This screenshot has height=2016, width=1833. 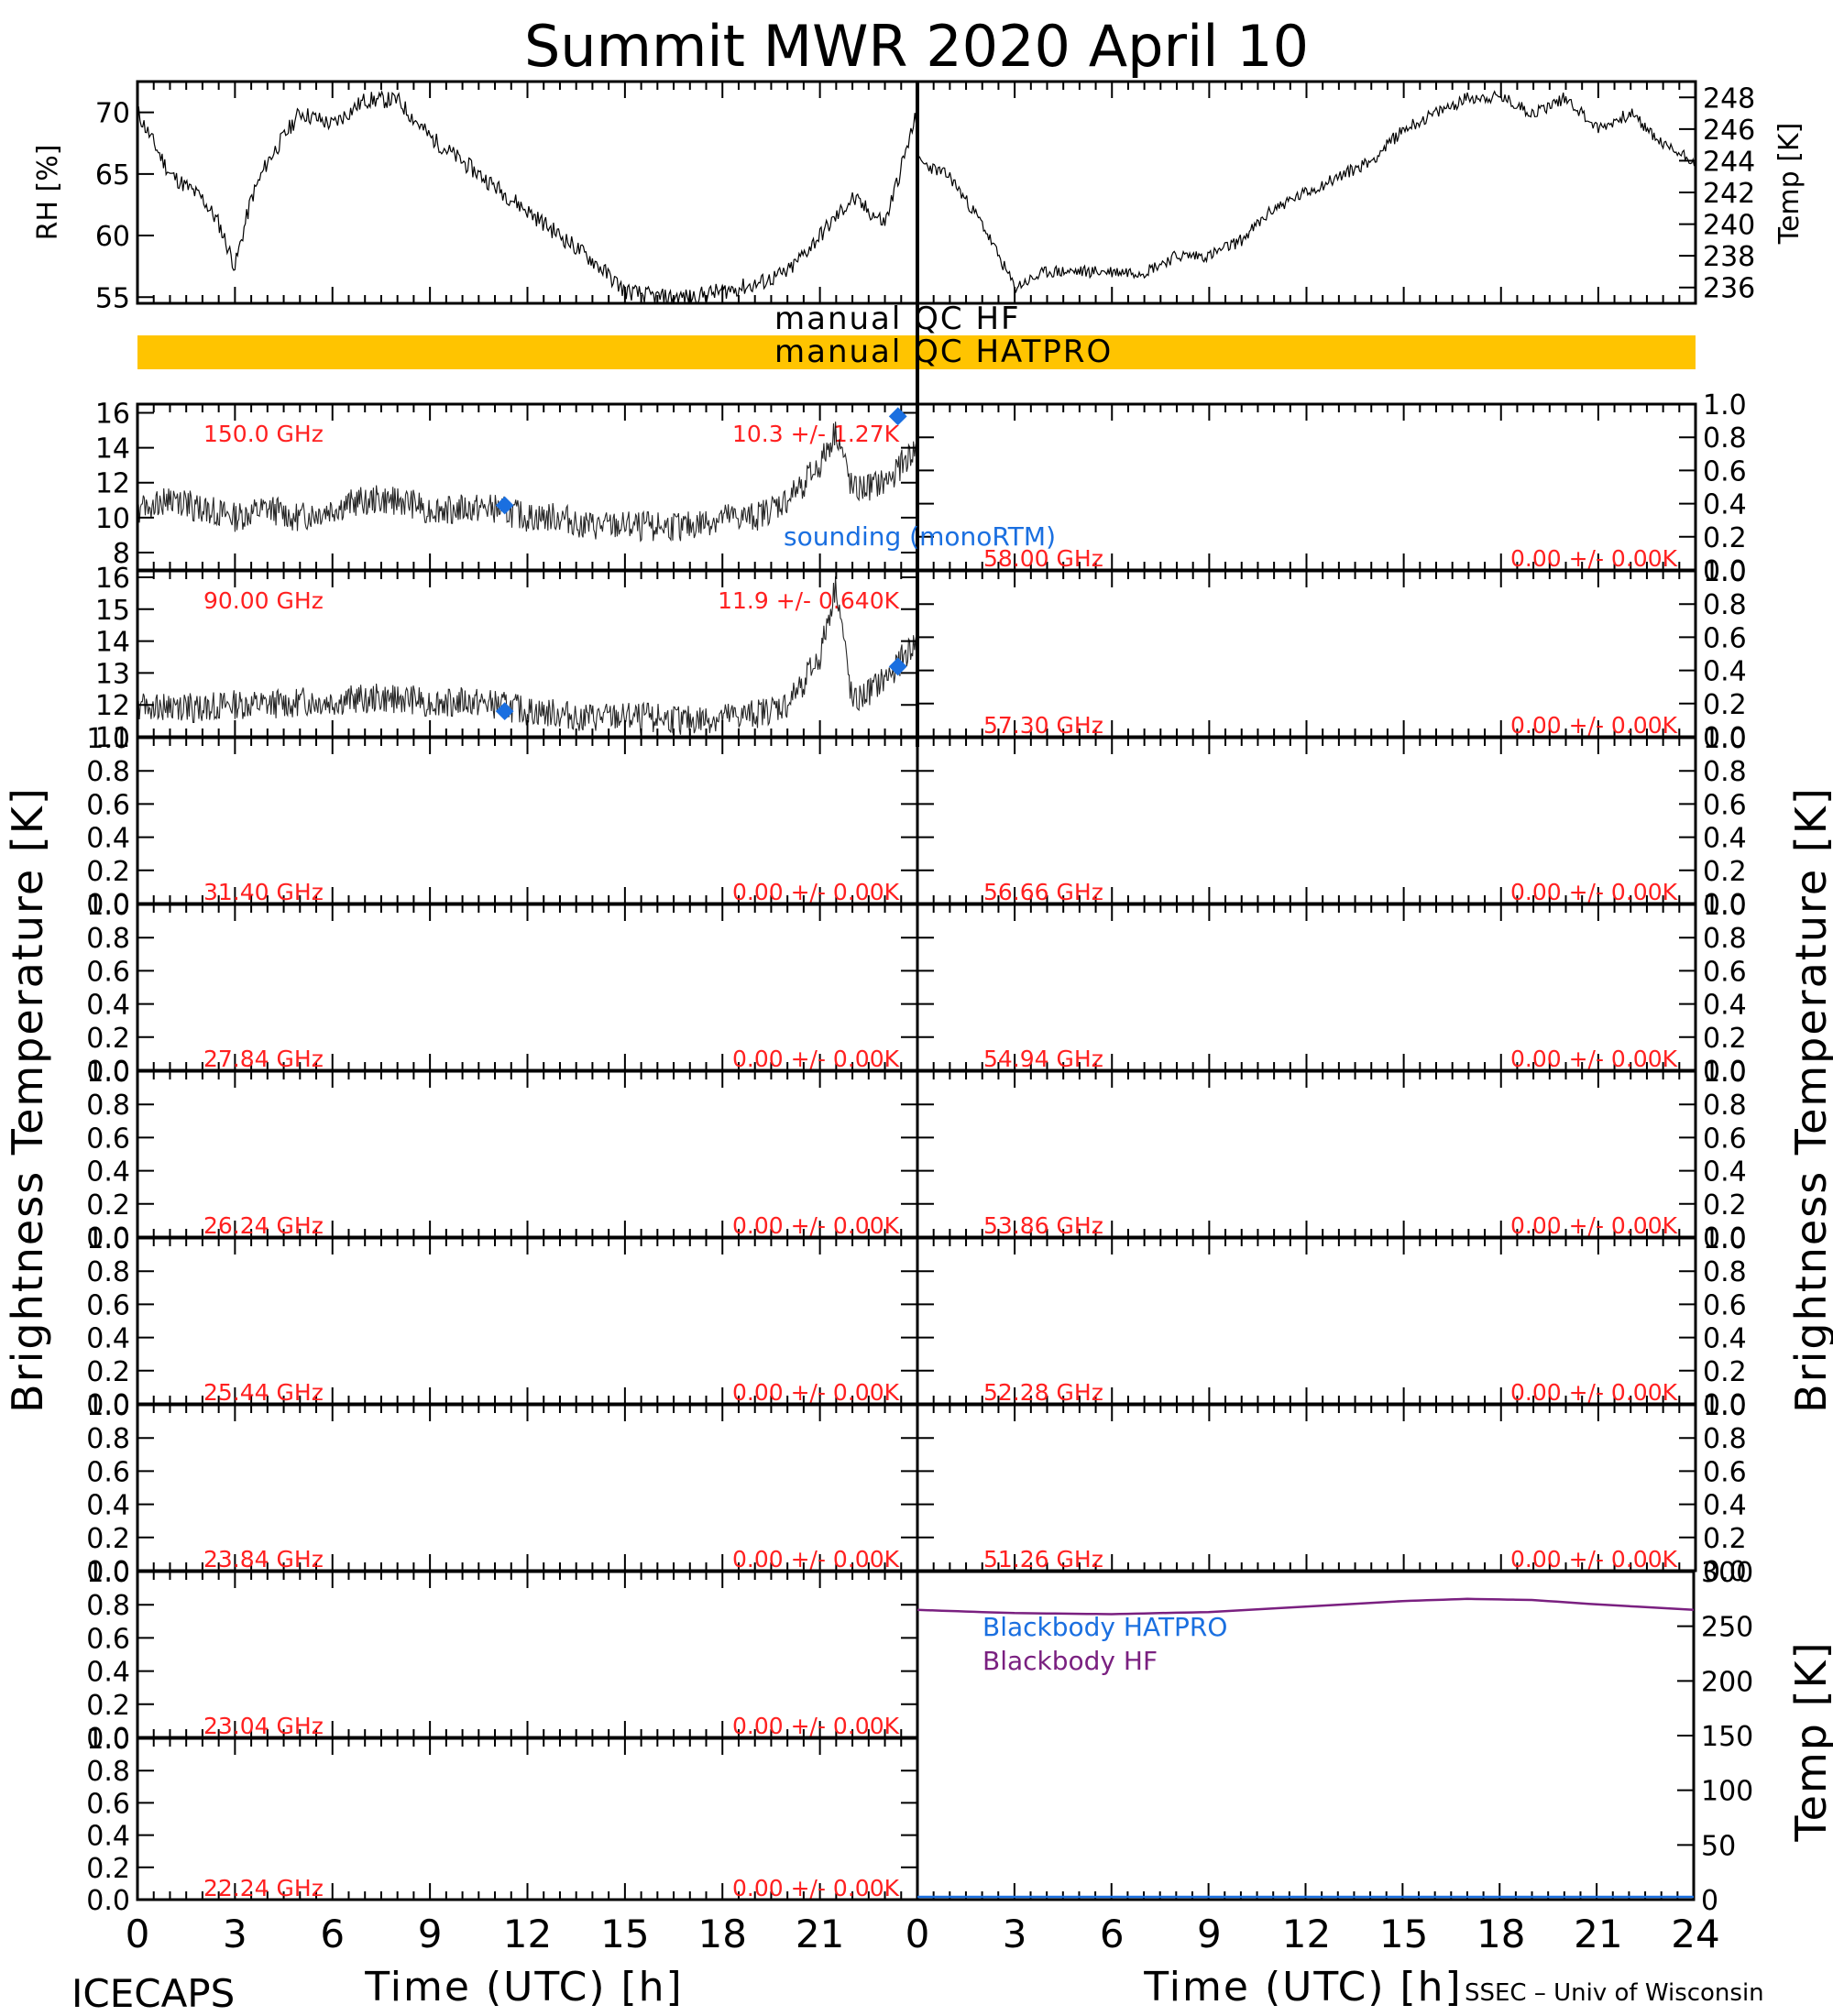 What do you see at coordinates (108, 1172) in the screenshot?
I see `bt-left-panel-4-axis-ytick-label: 0.4` at bounding box center [108, 1172].